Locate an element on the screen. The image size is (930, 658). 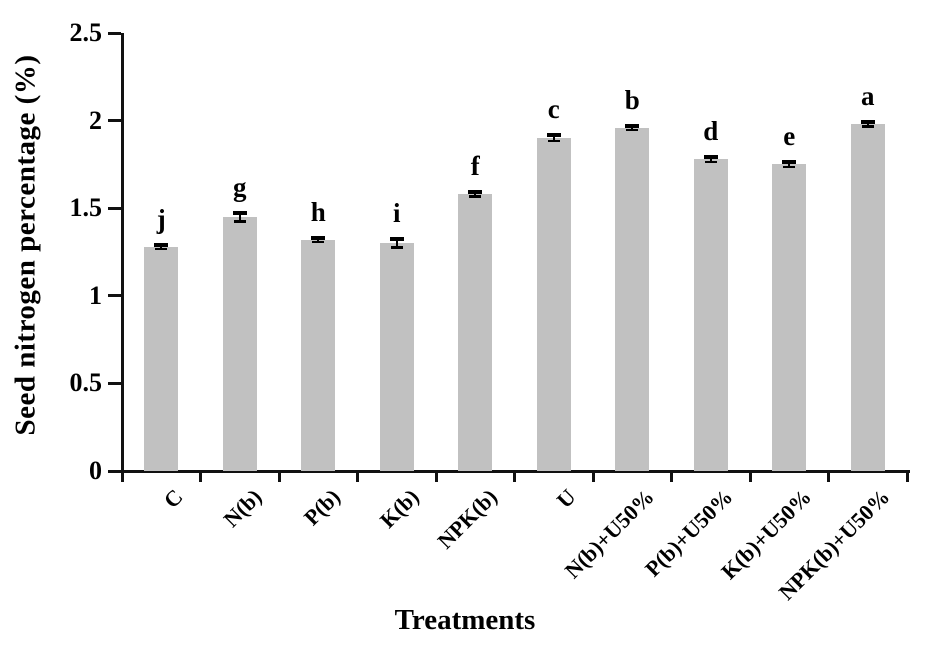
significance-letter: h is located at coordinates (318, 211).